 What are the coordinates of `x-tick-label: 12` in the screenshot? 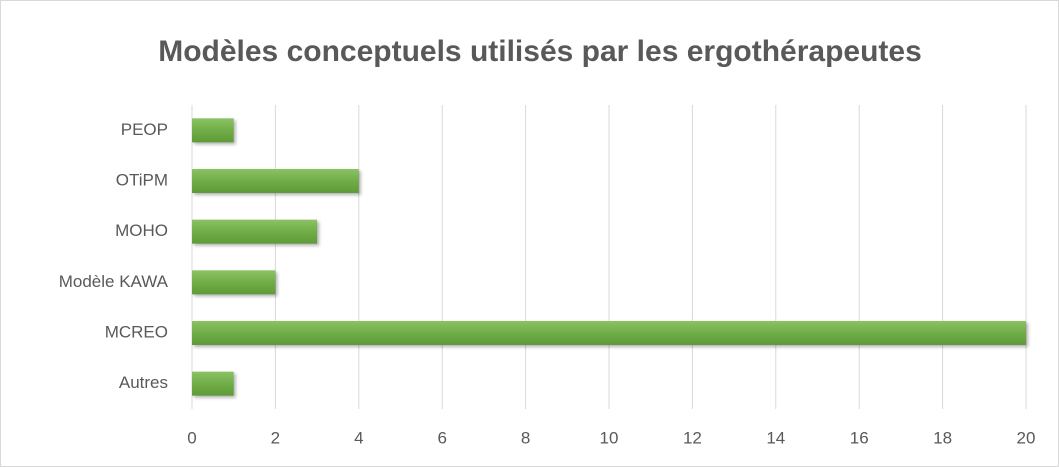 It's located at (692, 437).